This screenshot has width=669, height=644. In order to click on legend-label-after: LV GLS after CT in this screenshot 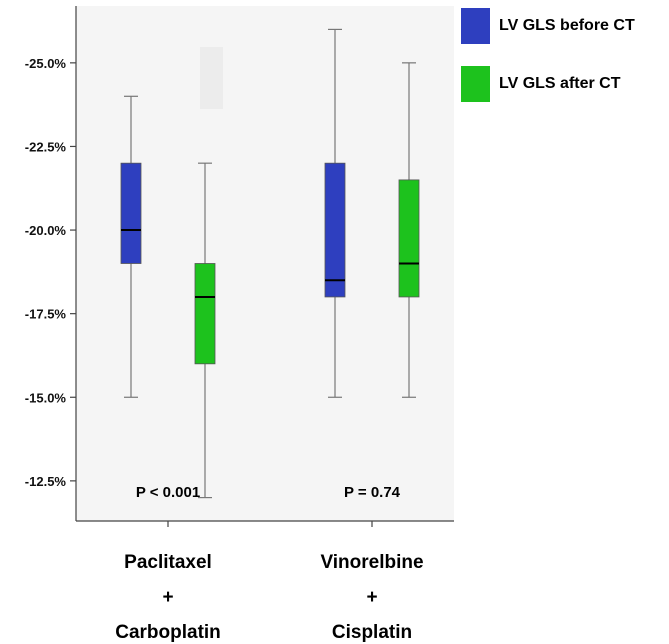, I will do `click(560, 83)`.